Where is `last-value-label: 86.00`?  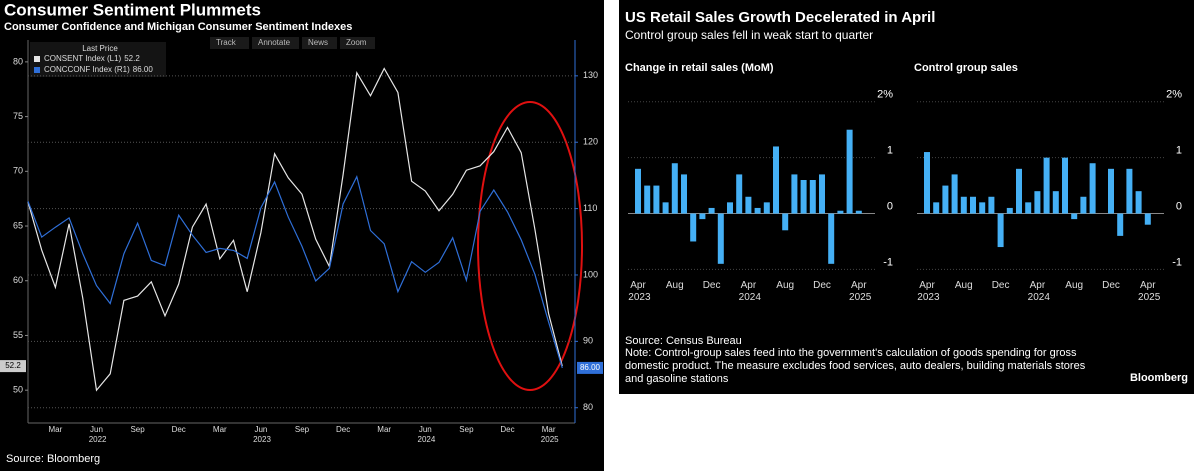 last-value-label: 86.00 is located at coordinates (590, 367).